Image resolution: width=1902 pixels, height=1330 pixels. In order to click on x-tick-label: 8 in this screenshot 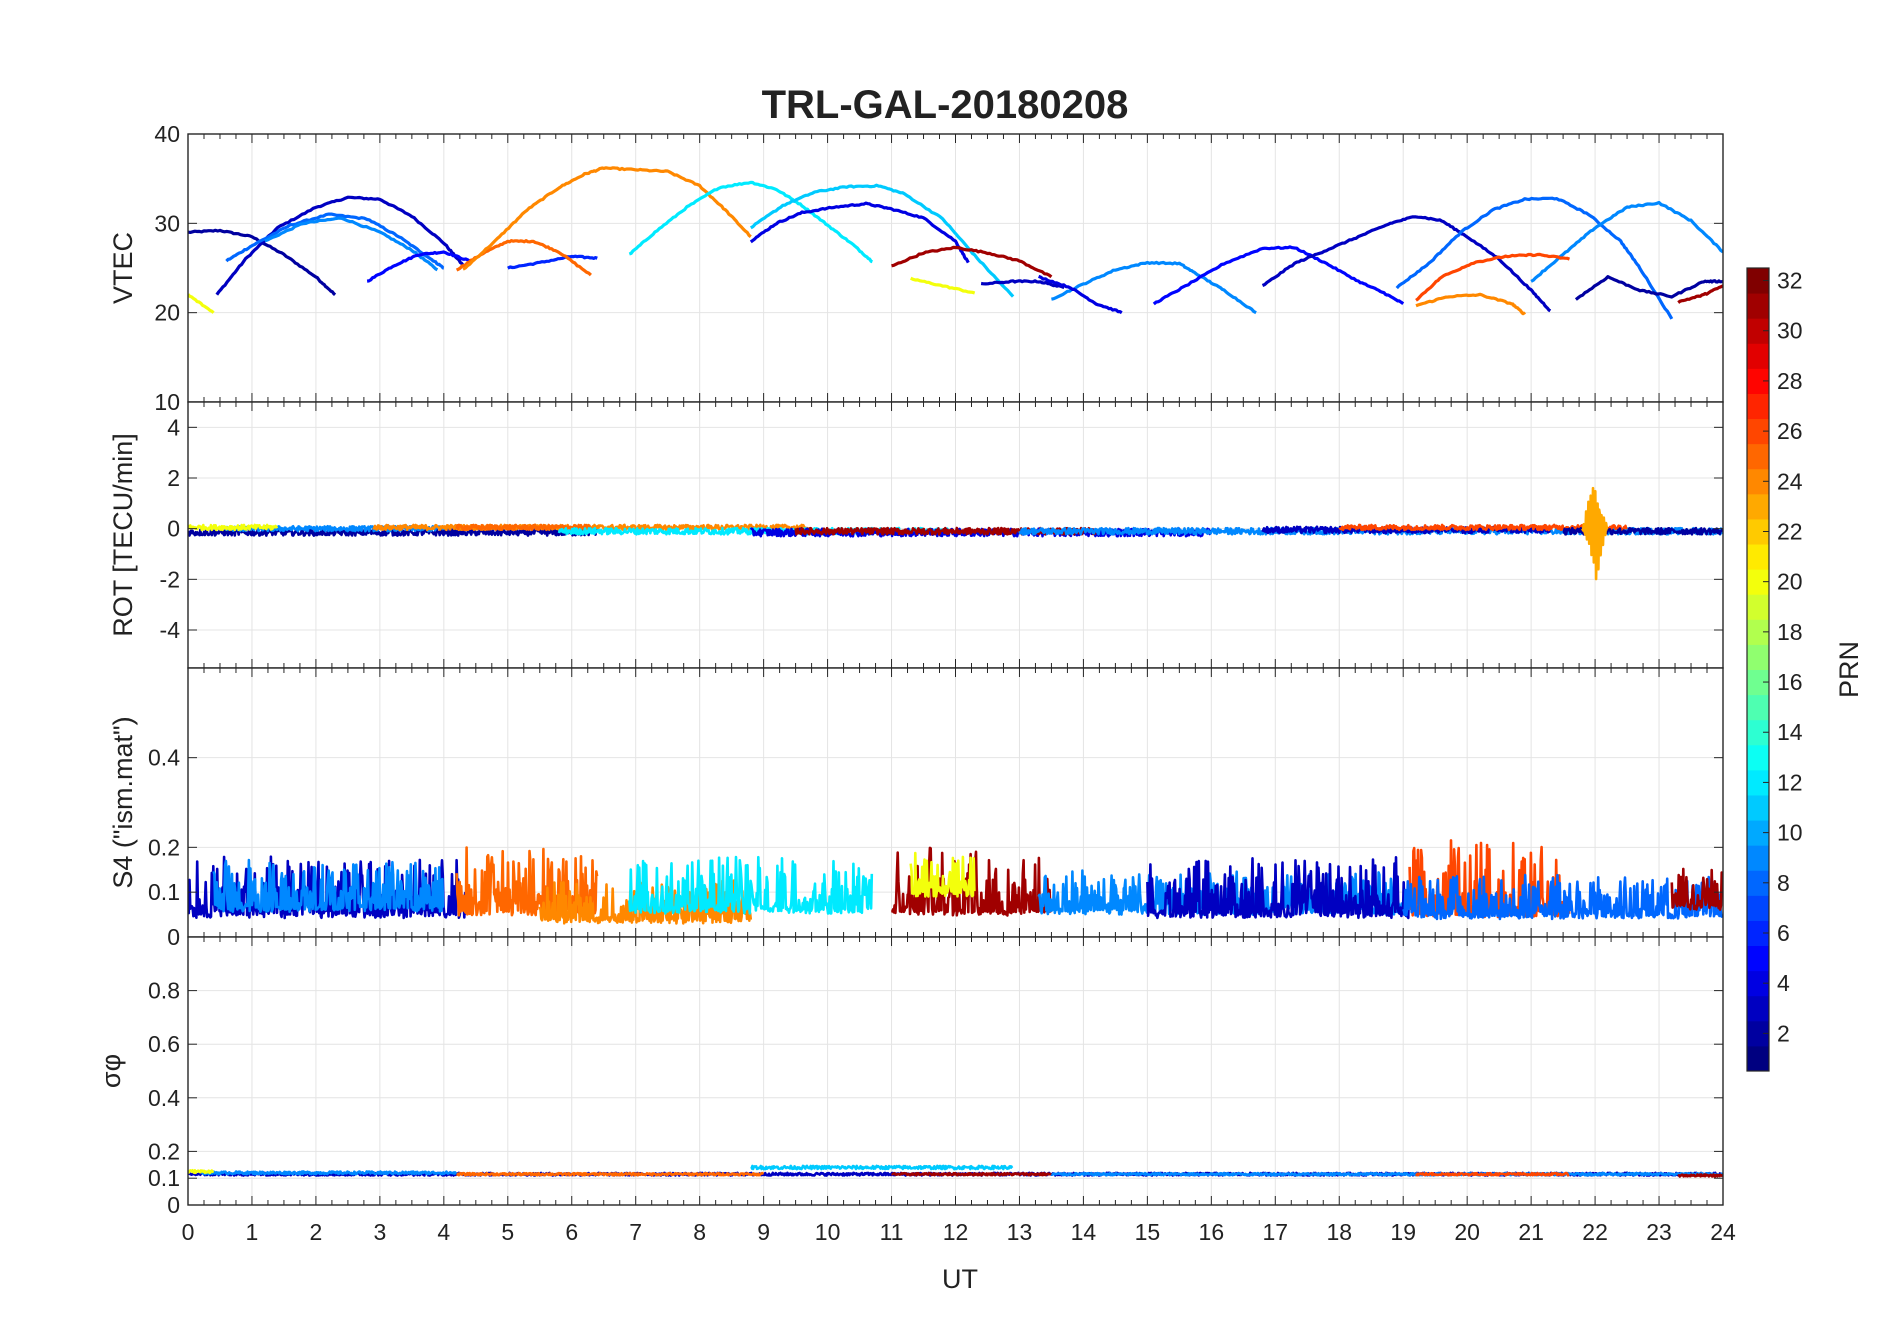, I will do `click(699, 1232)`.